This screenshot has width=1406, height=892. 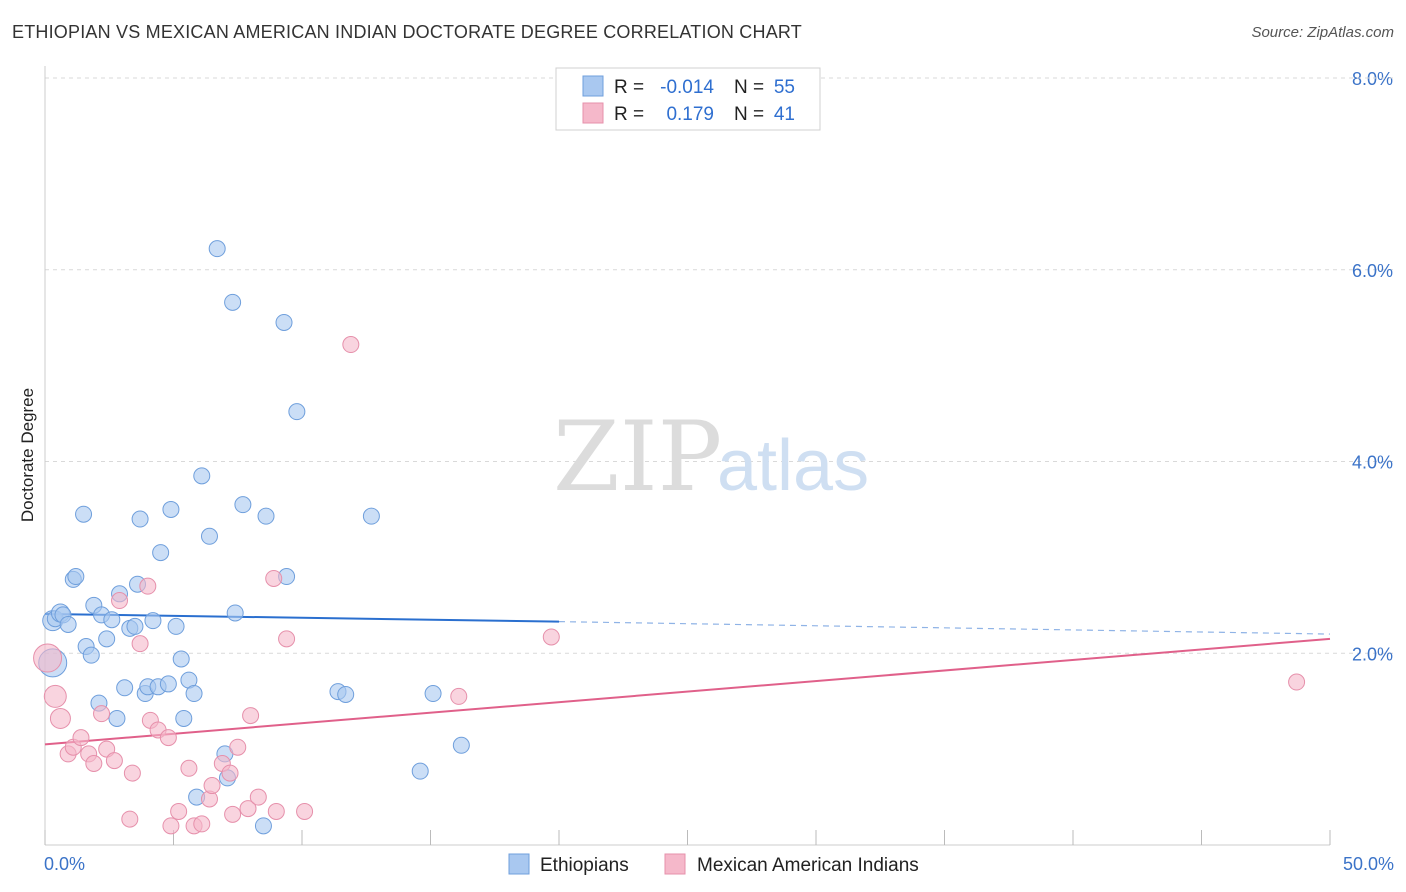 What do you see at coordinates (1368, 864) in the screenshot?
I see `x-tick-label-max: 50.0%` at bounding box center [1368, 864].